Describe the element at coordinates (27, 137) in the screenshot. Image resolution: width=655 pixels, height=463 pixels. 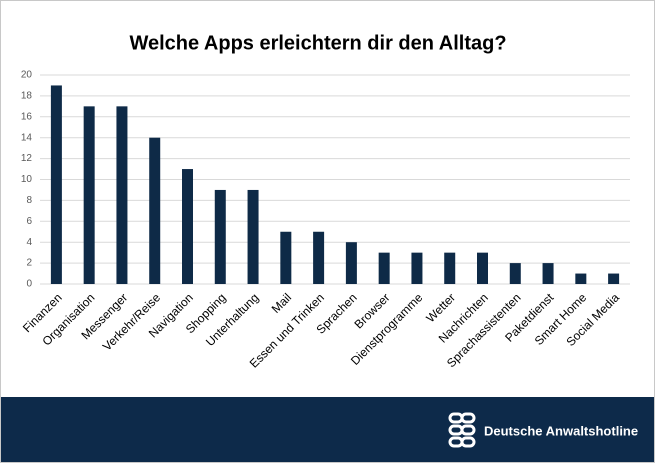
I see `y-tick-label: 14` at that location.